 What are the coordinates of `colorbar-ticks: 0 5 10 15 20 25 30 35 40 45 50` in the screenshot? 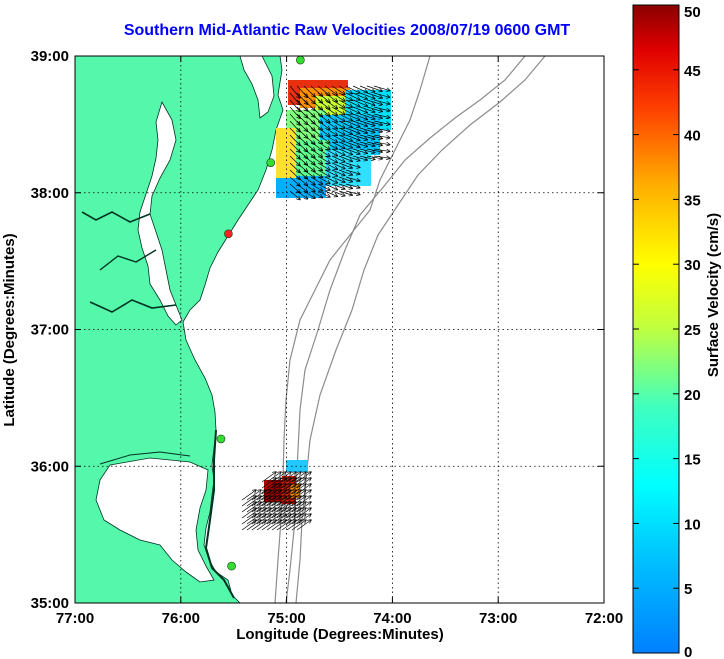 It's located at (667, 331).